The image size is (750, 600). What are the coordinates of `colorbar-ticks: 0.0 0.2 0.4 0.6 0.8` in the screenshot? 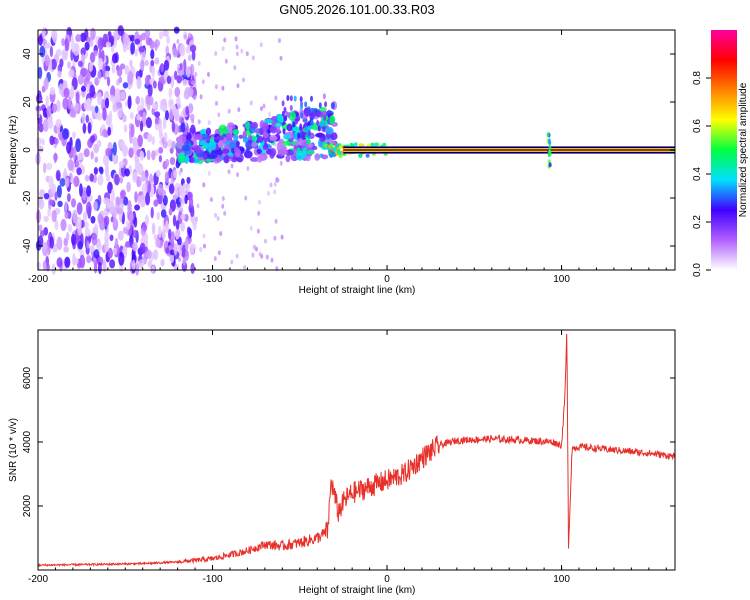 It's located at (701, 174).